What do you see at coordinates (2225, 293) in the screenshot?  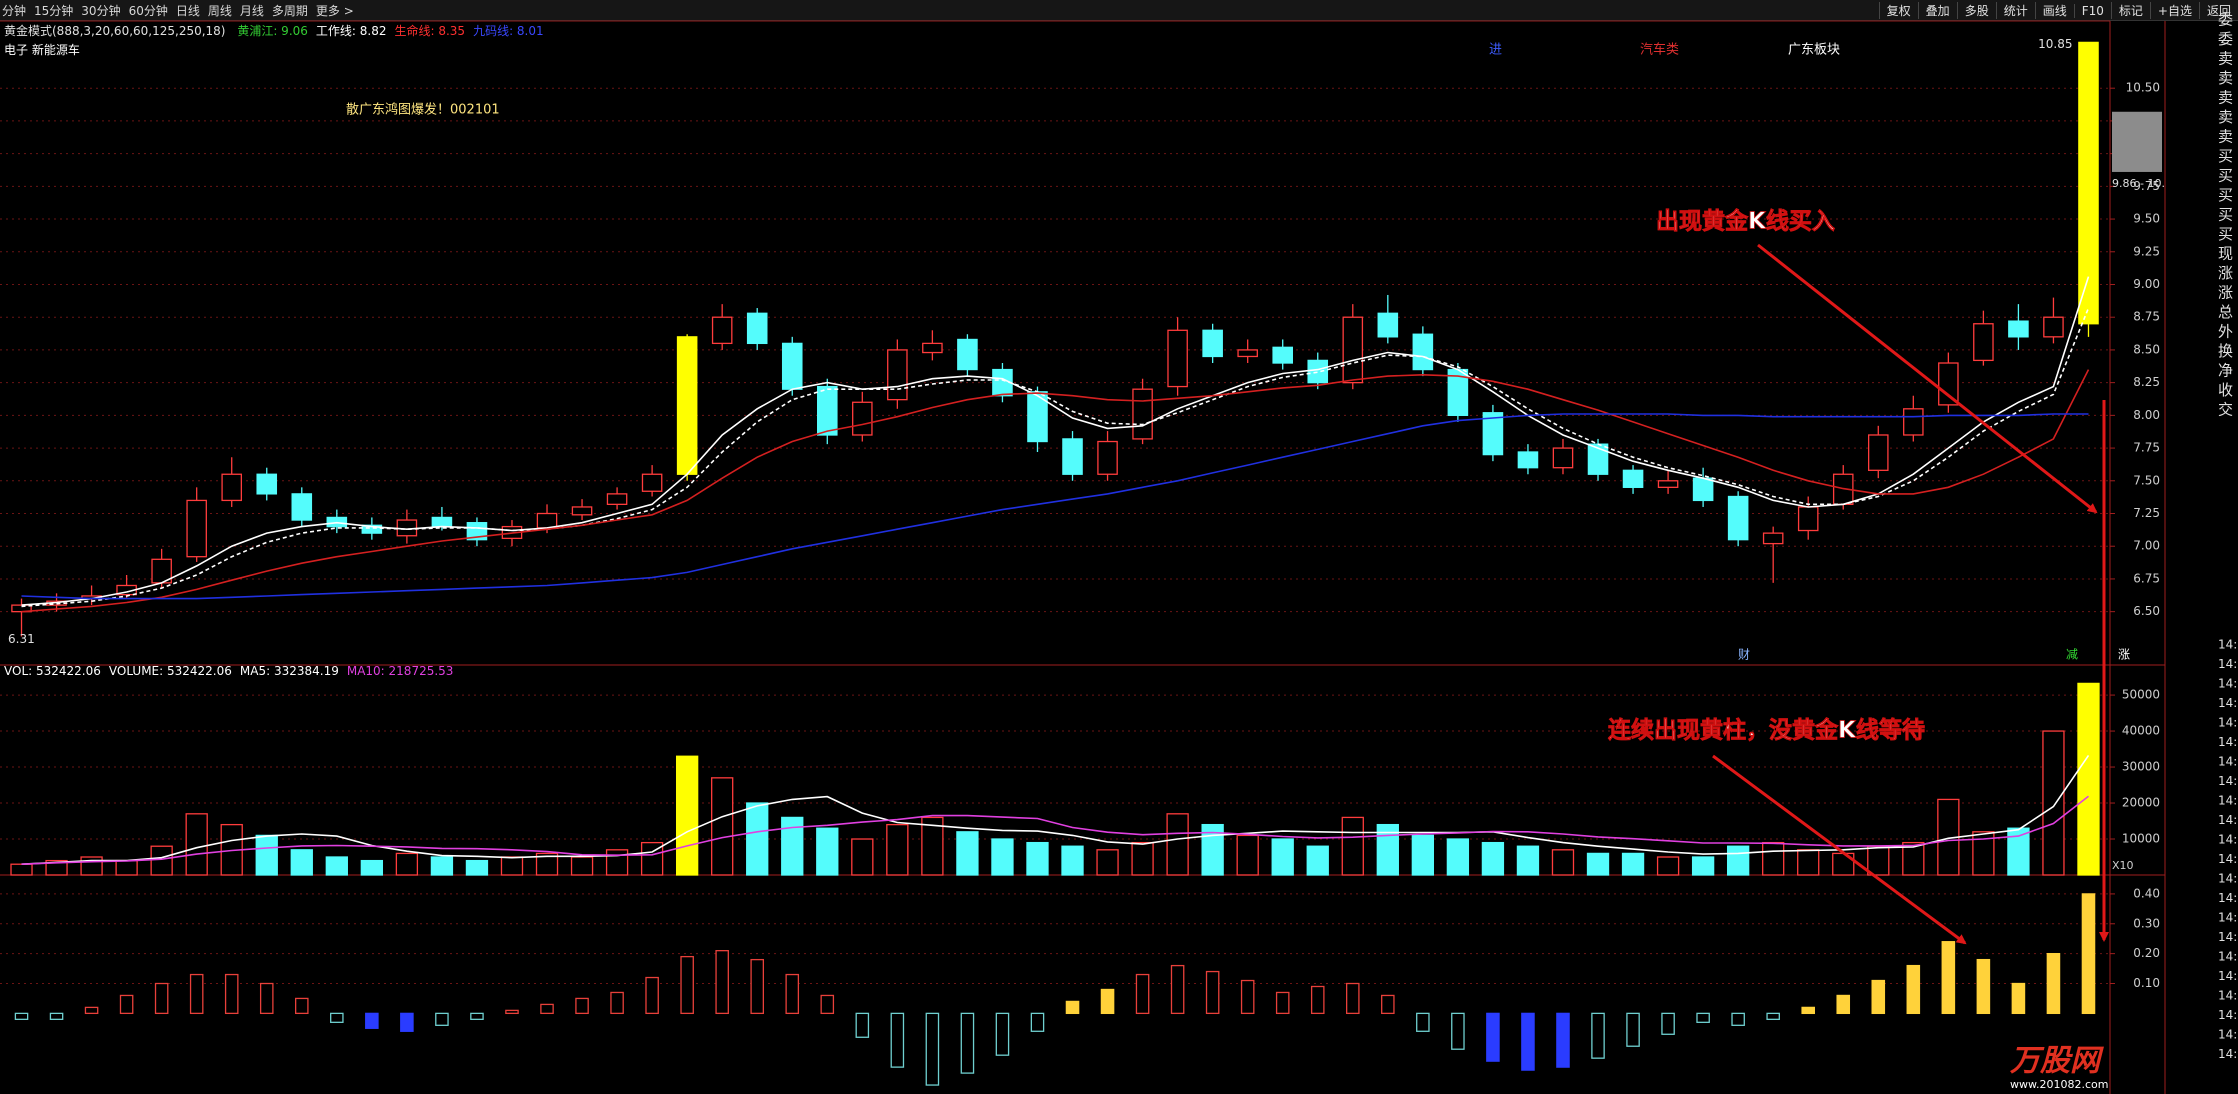 I see `quote-label: 涨` at bounding box center [2225, 293].